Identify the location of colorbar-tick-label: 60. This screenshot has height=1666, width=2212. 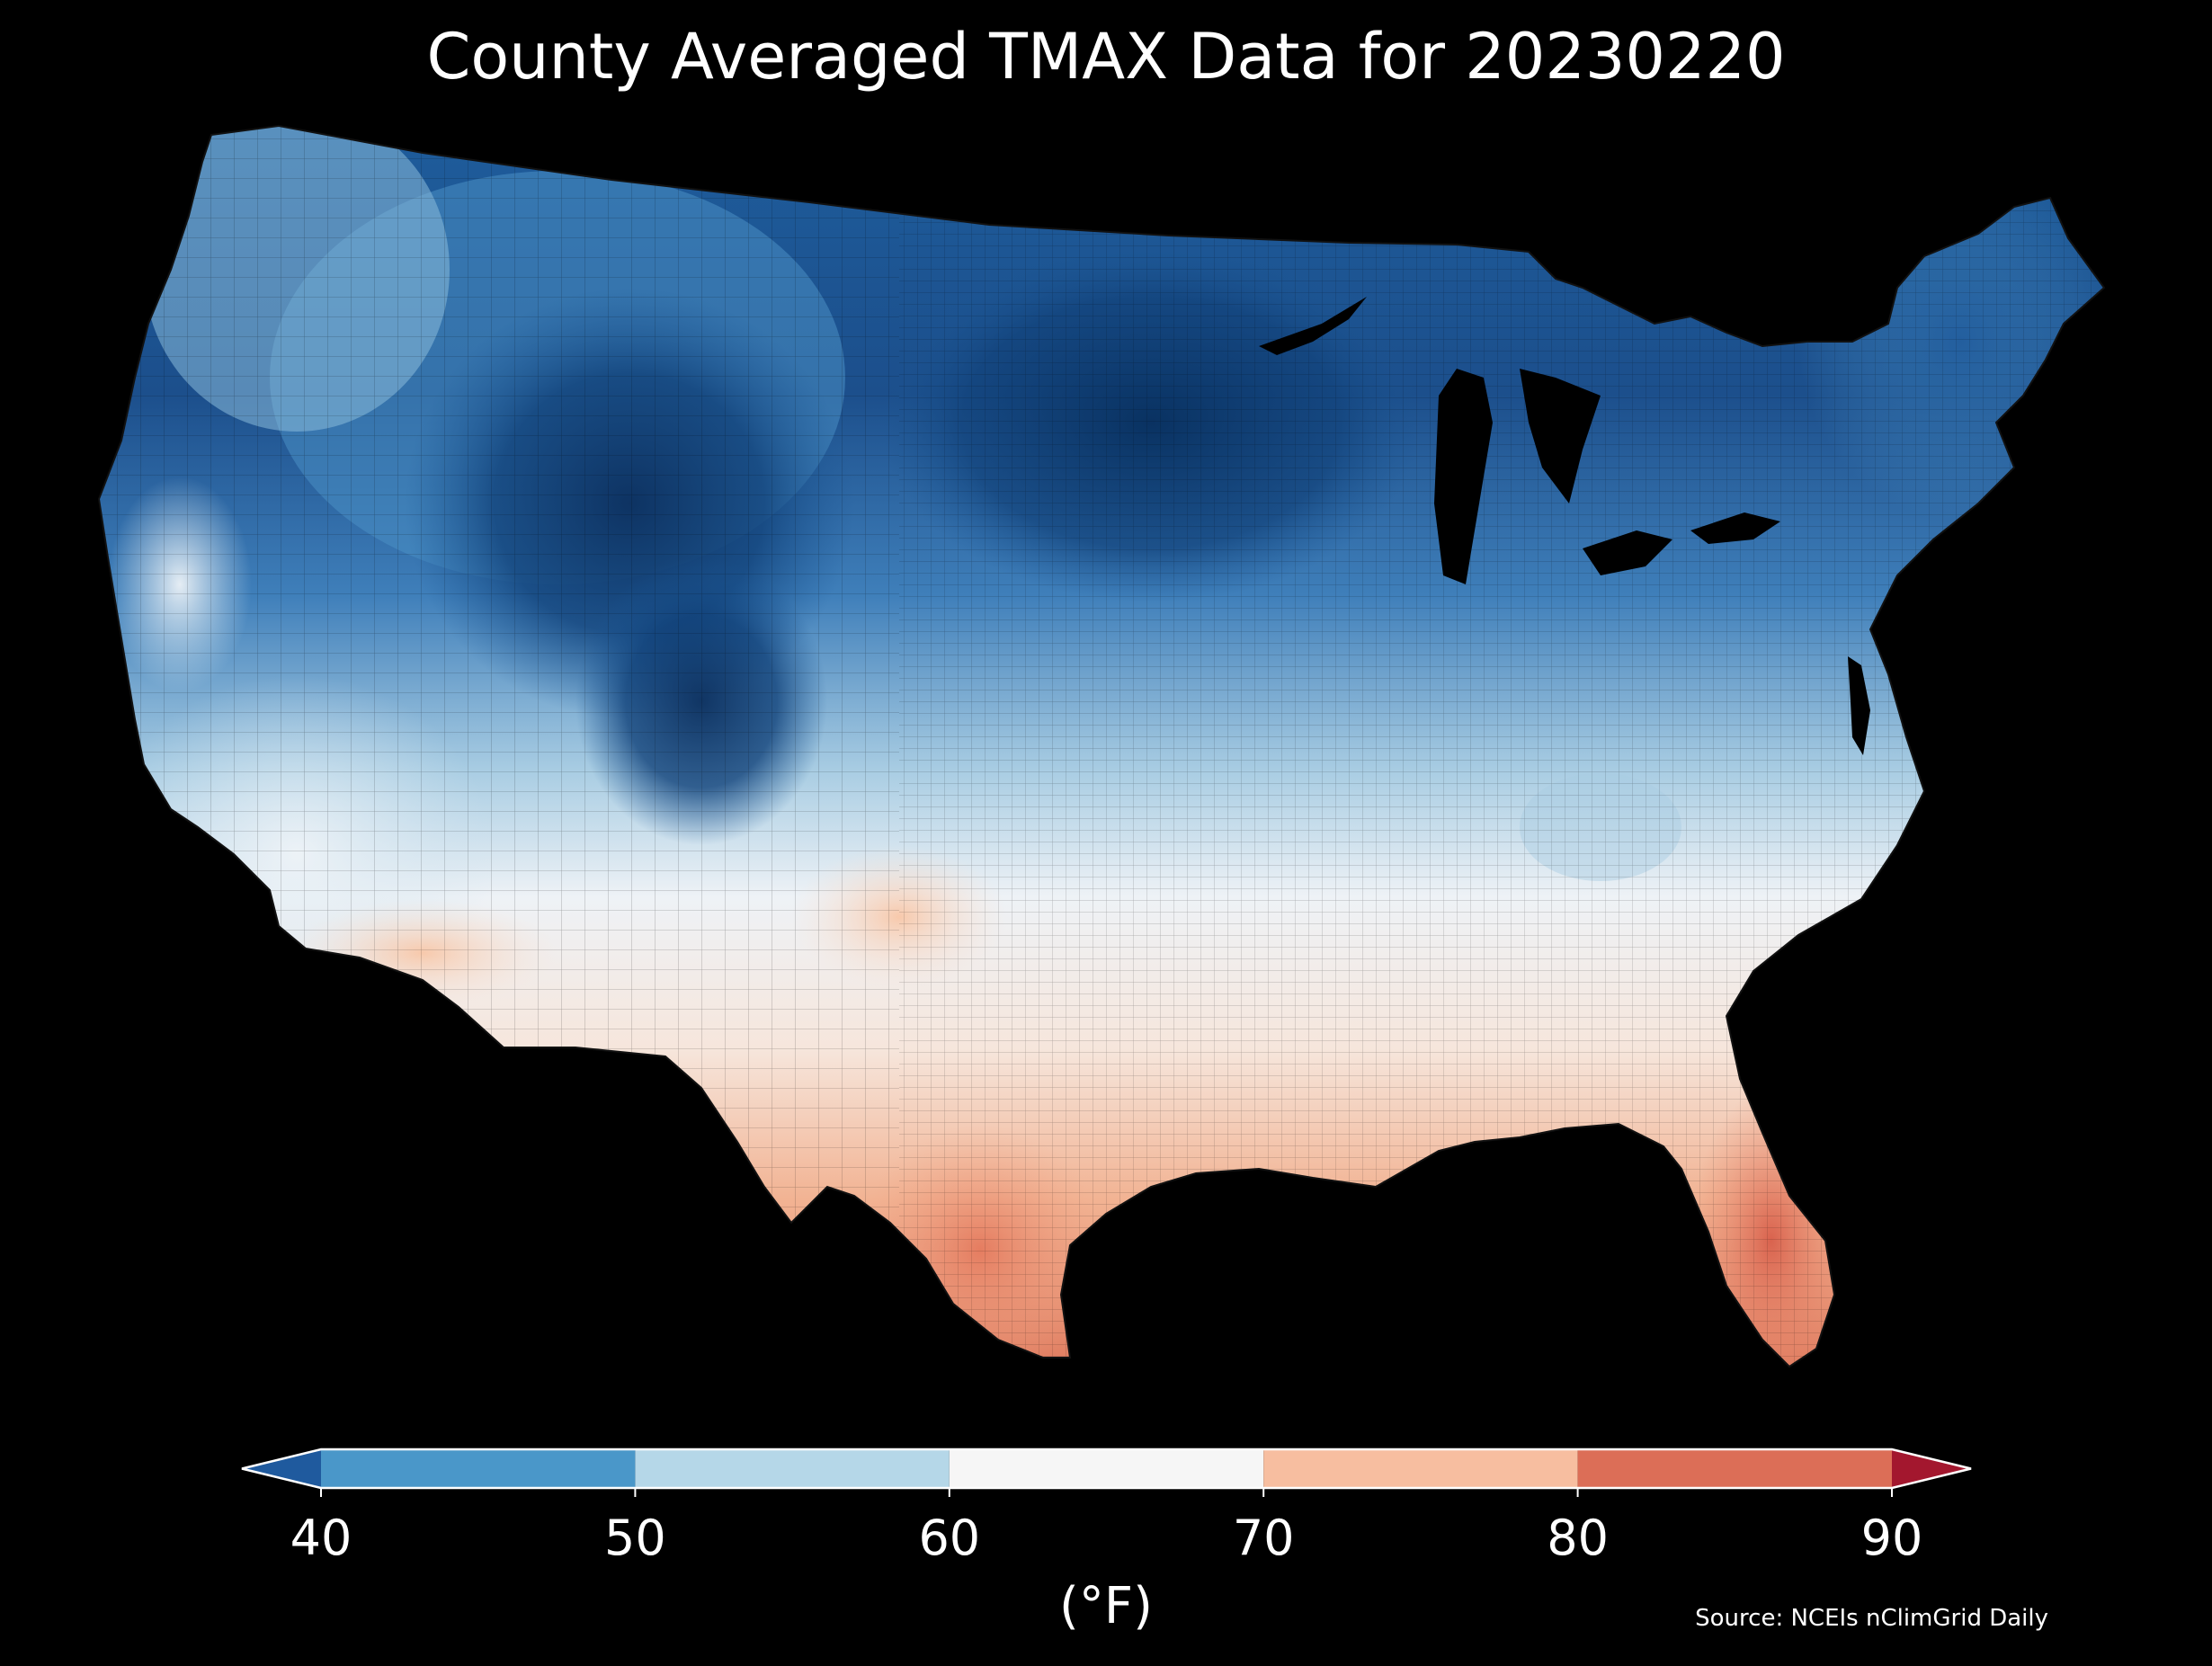
(949, 1538).